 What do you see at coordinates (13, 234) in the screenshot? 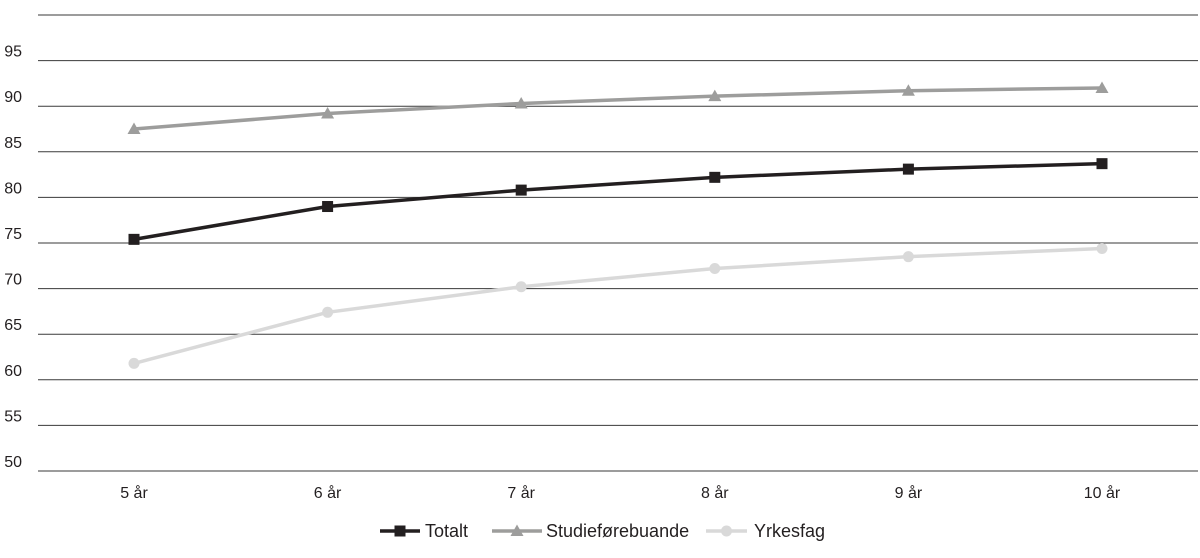
I see `y-tick-label: 75` at bounding box center [13, 234].